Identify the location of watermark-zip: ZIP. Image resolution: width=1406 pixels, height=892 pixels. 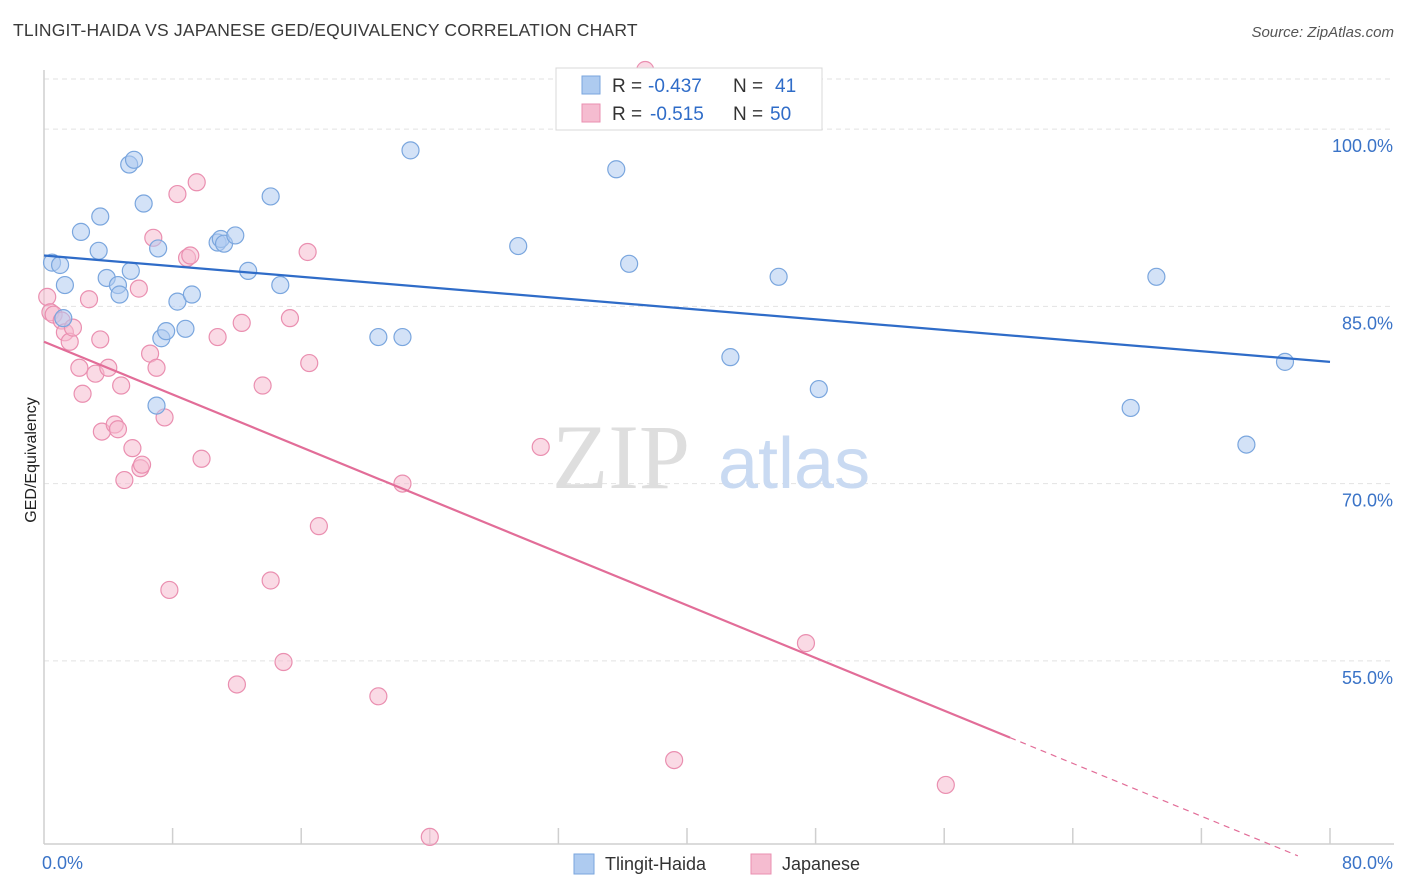
(621, 457).